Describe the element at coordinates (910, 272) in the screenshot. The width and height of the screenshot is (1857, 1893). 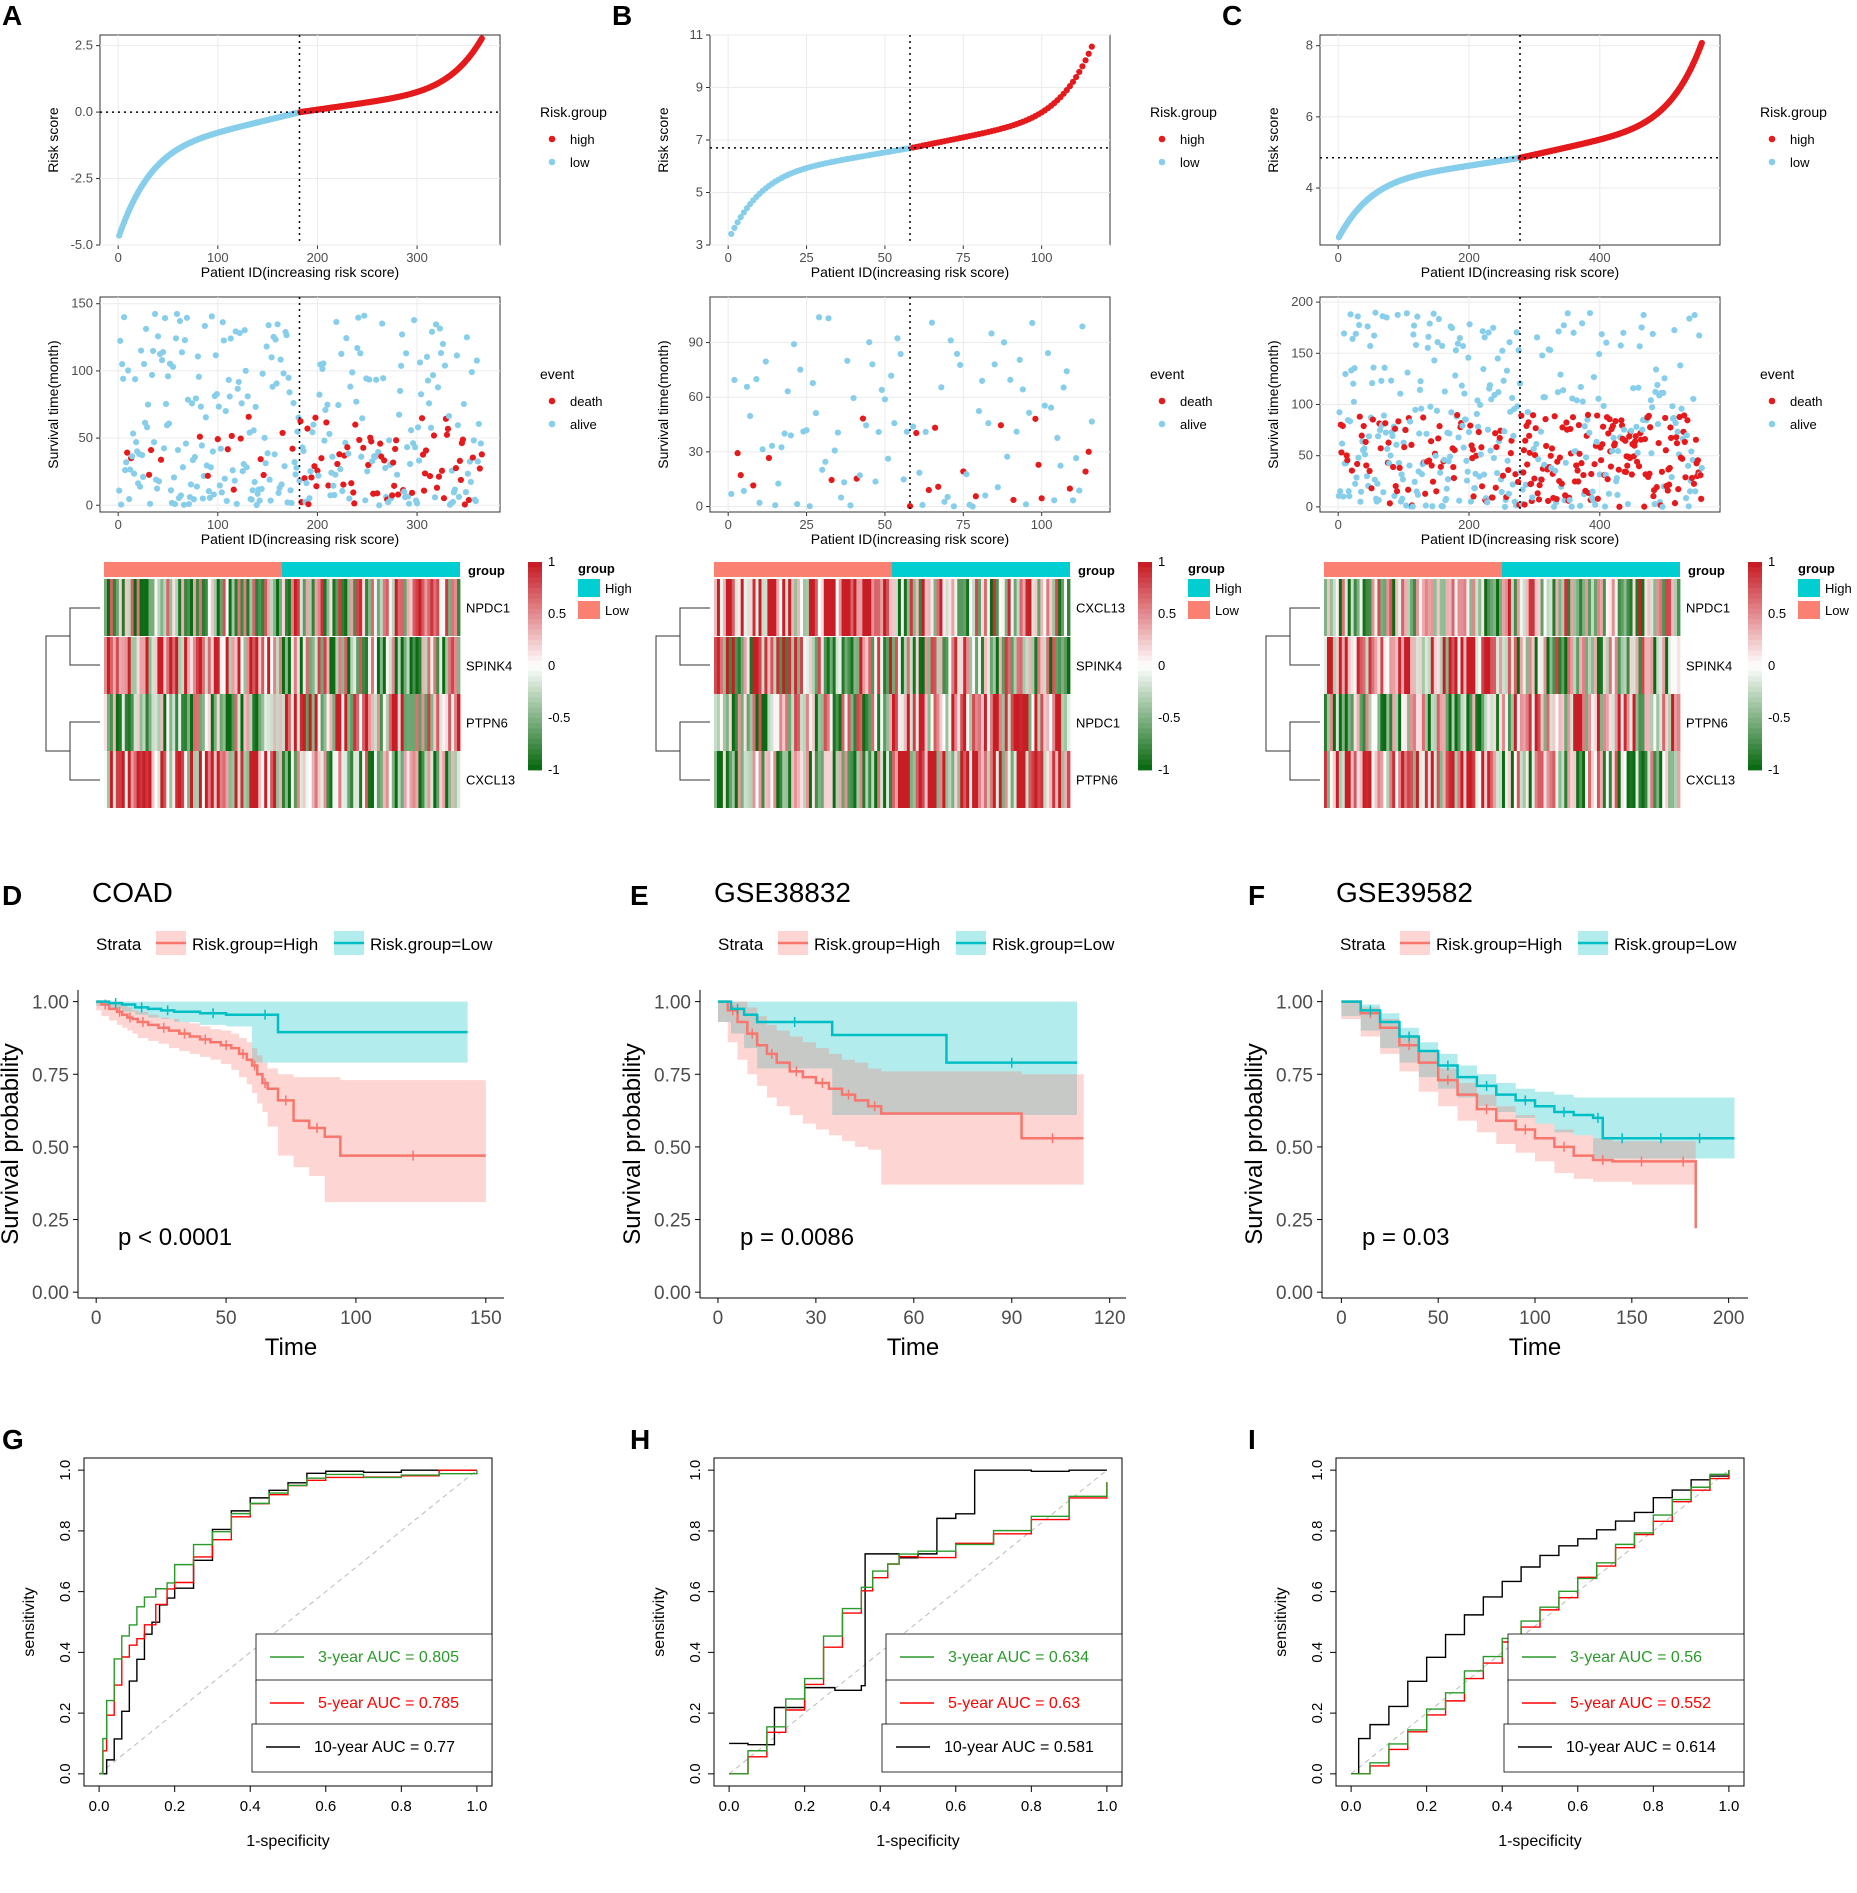
I see `risk-b-x-axis-label: Patient ID(increasing risk score)` at that location.